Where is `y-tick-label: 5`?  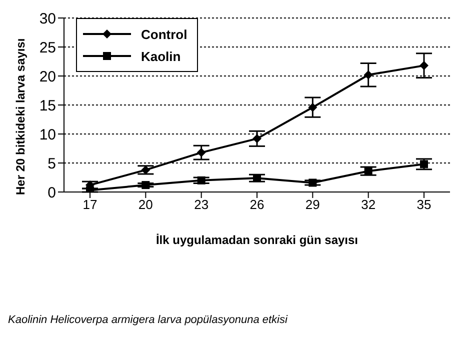 y-tick-label: 5 is located at coordinates (52, 163).